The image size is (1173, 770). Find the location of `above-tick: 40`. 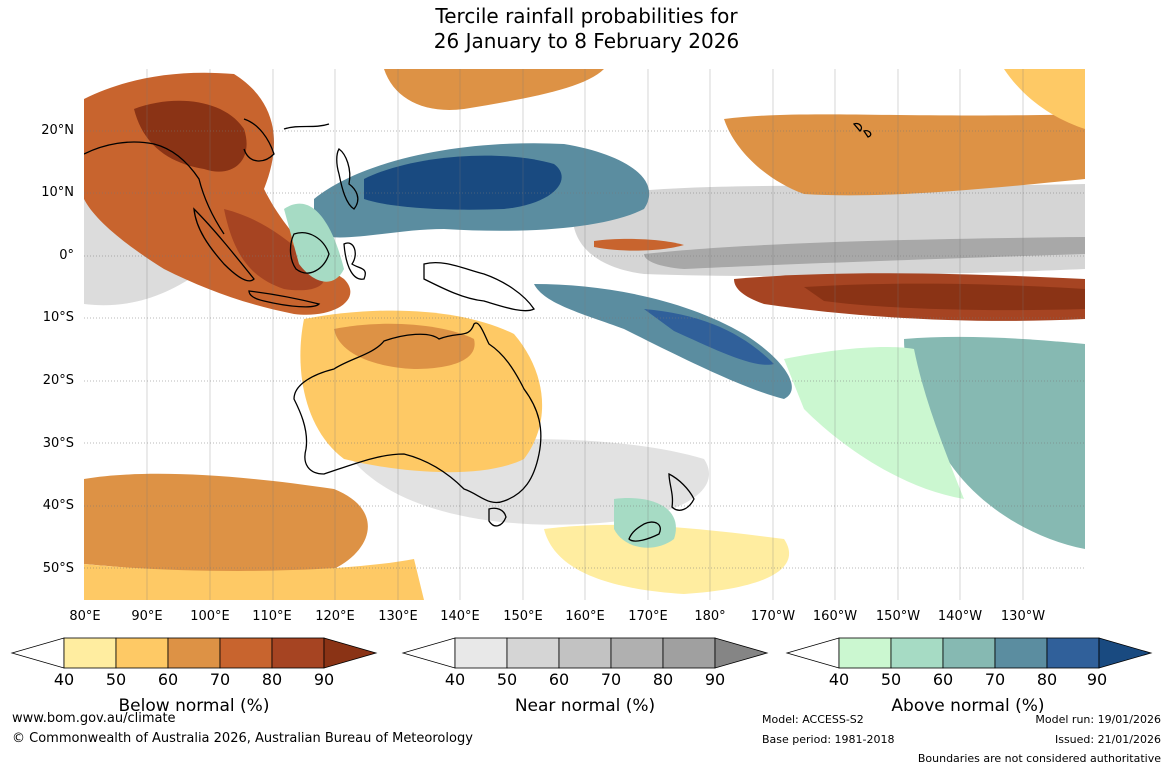

above-tick: 40 is located at coordinates (839, 679).